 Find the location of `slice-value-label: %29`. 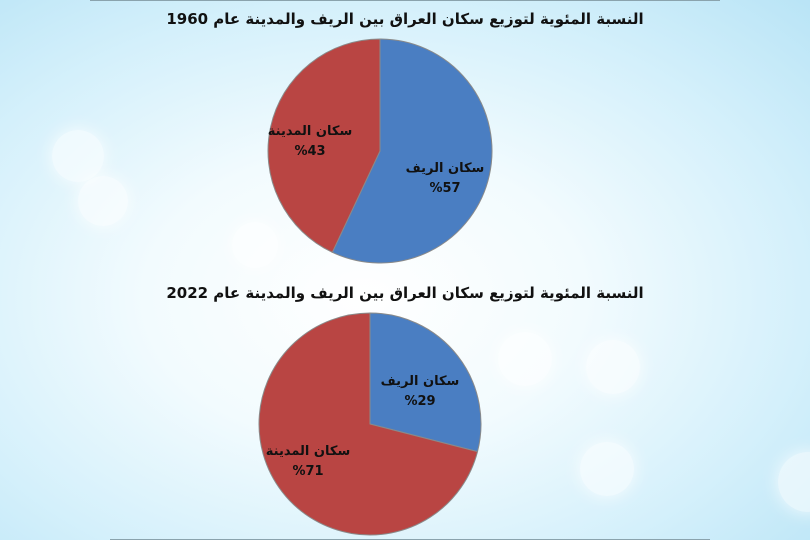

slice-value-label: %29 is located at coordinates (419, 401).